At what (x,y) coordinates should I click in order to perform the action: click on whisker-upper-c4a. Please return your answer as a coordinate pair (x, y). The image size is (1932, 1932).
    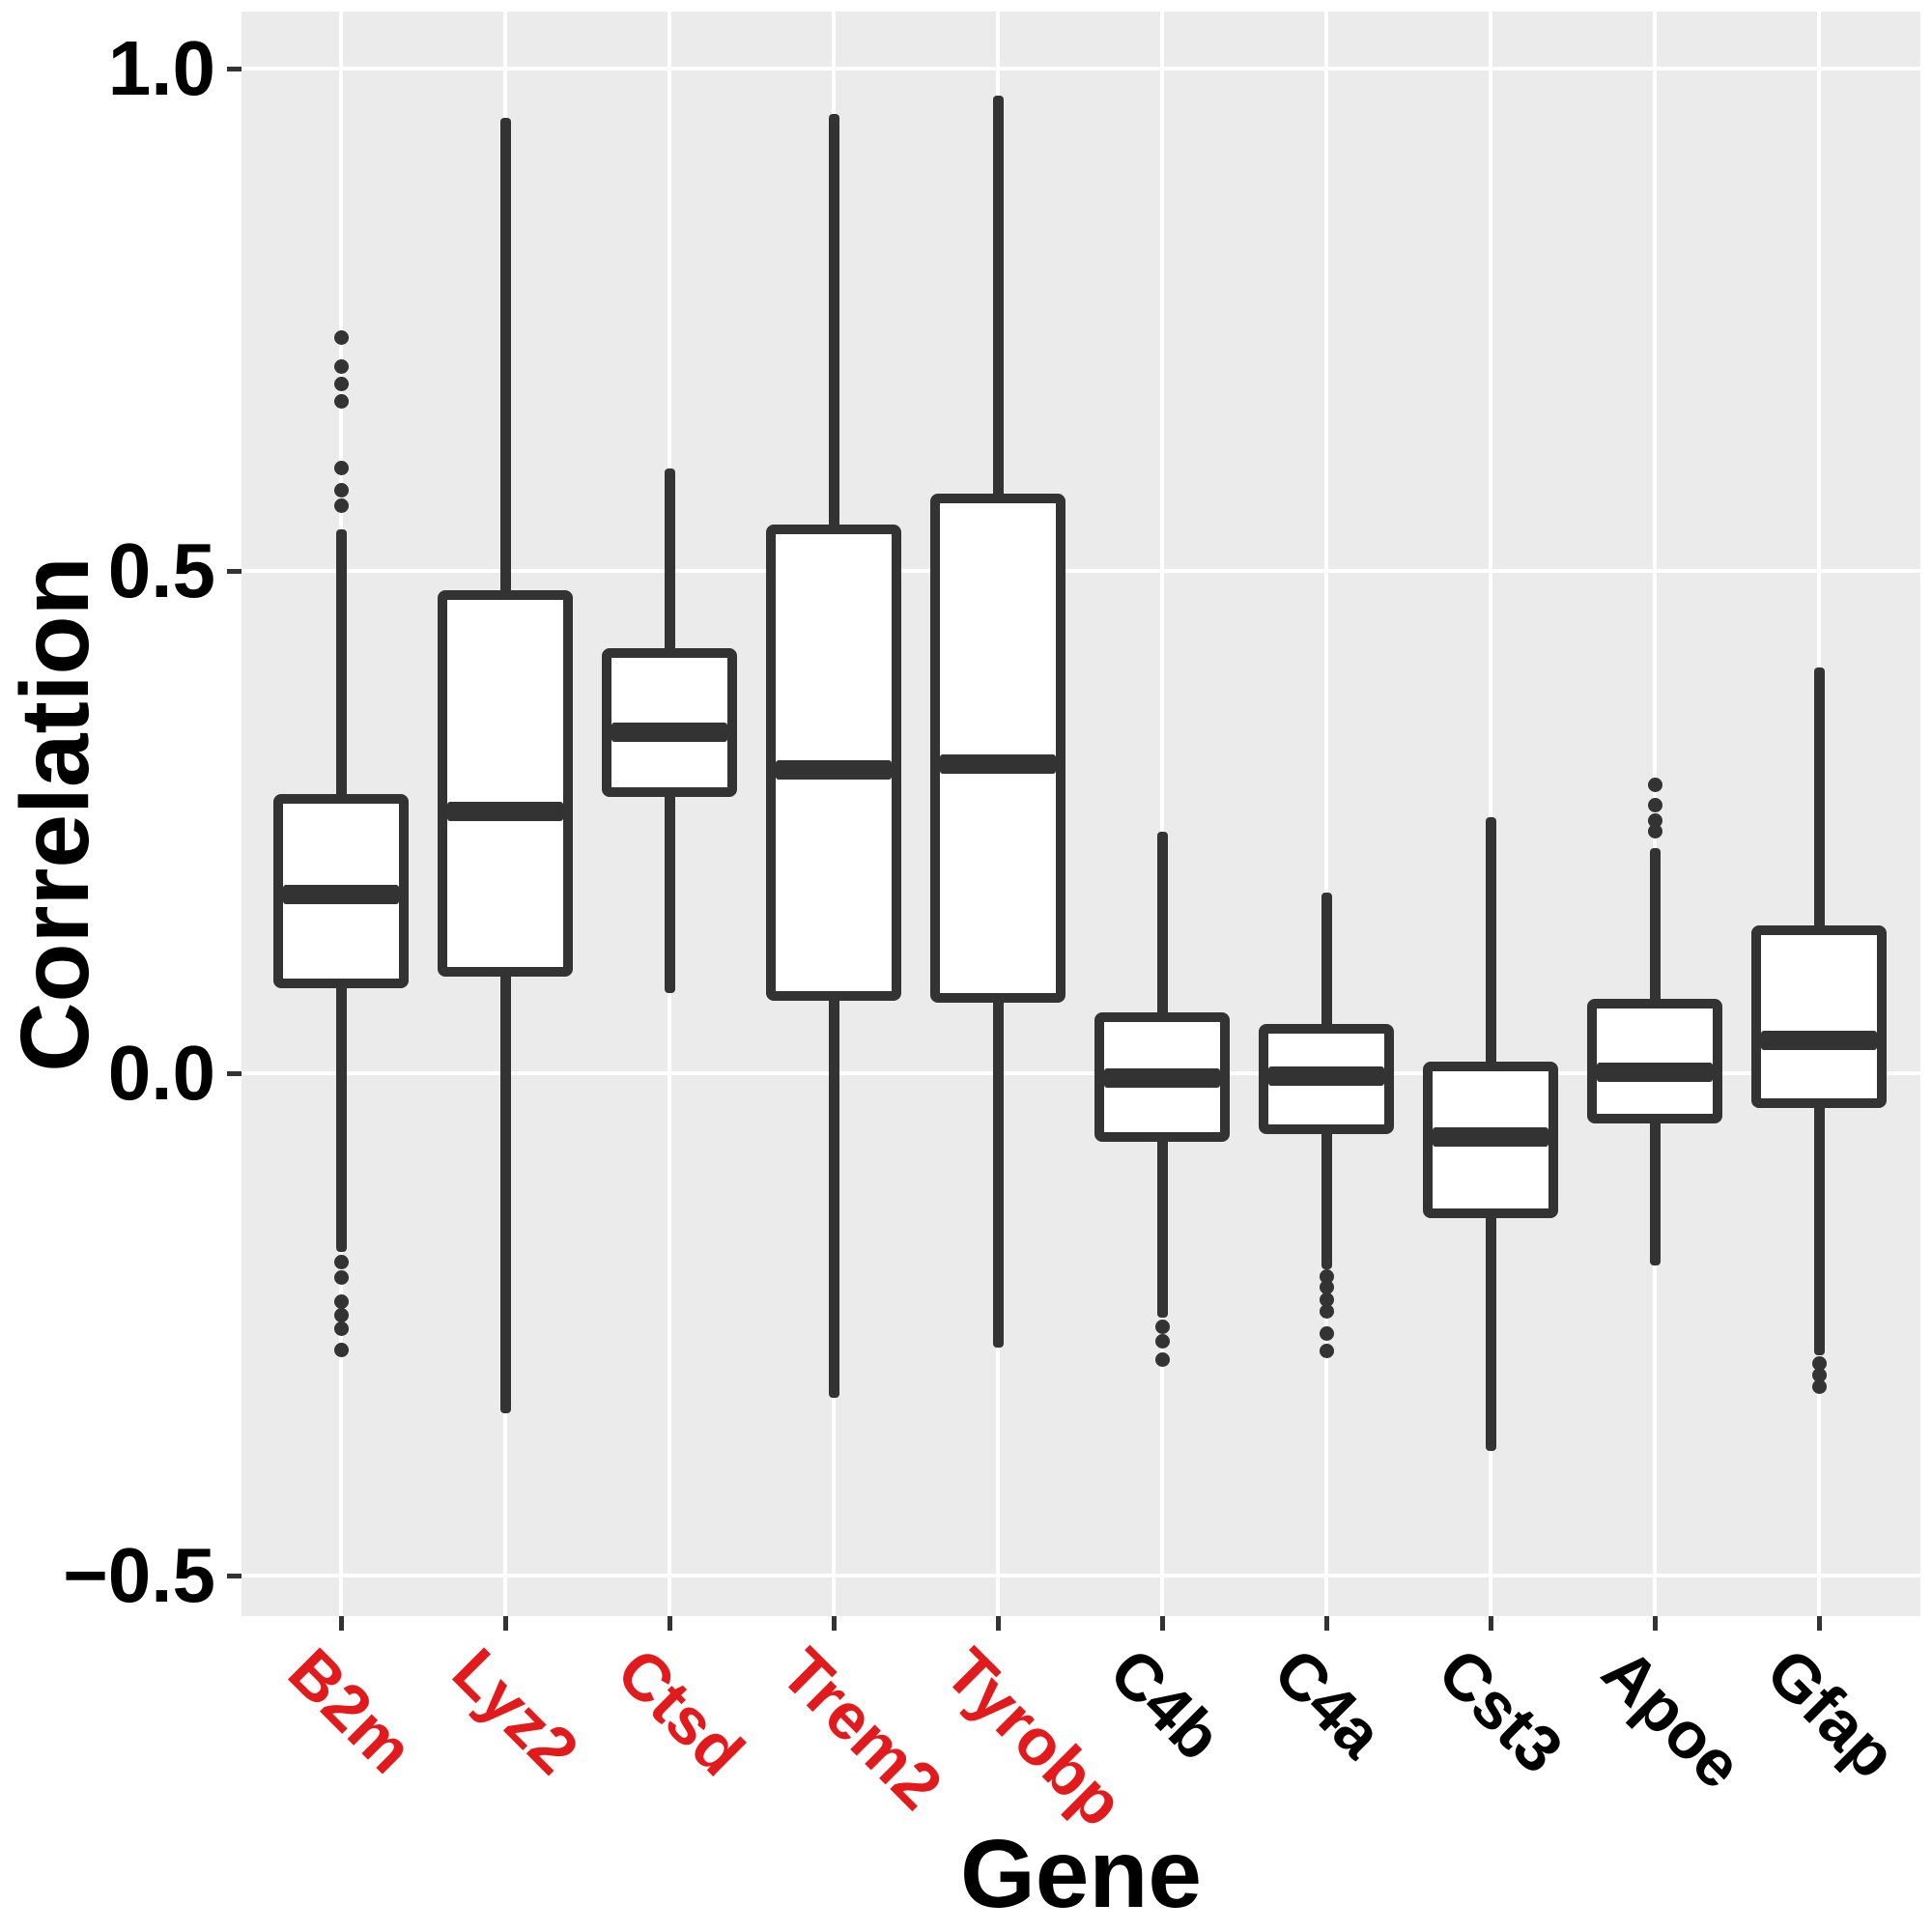
    Looking at the image, I should click on (1326, 961).